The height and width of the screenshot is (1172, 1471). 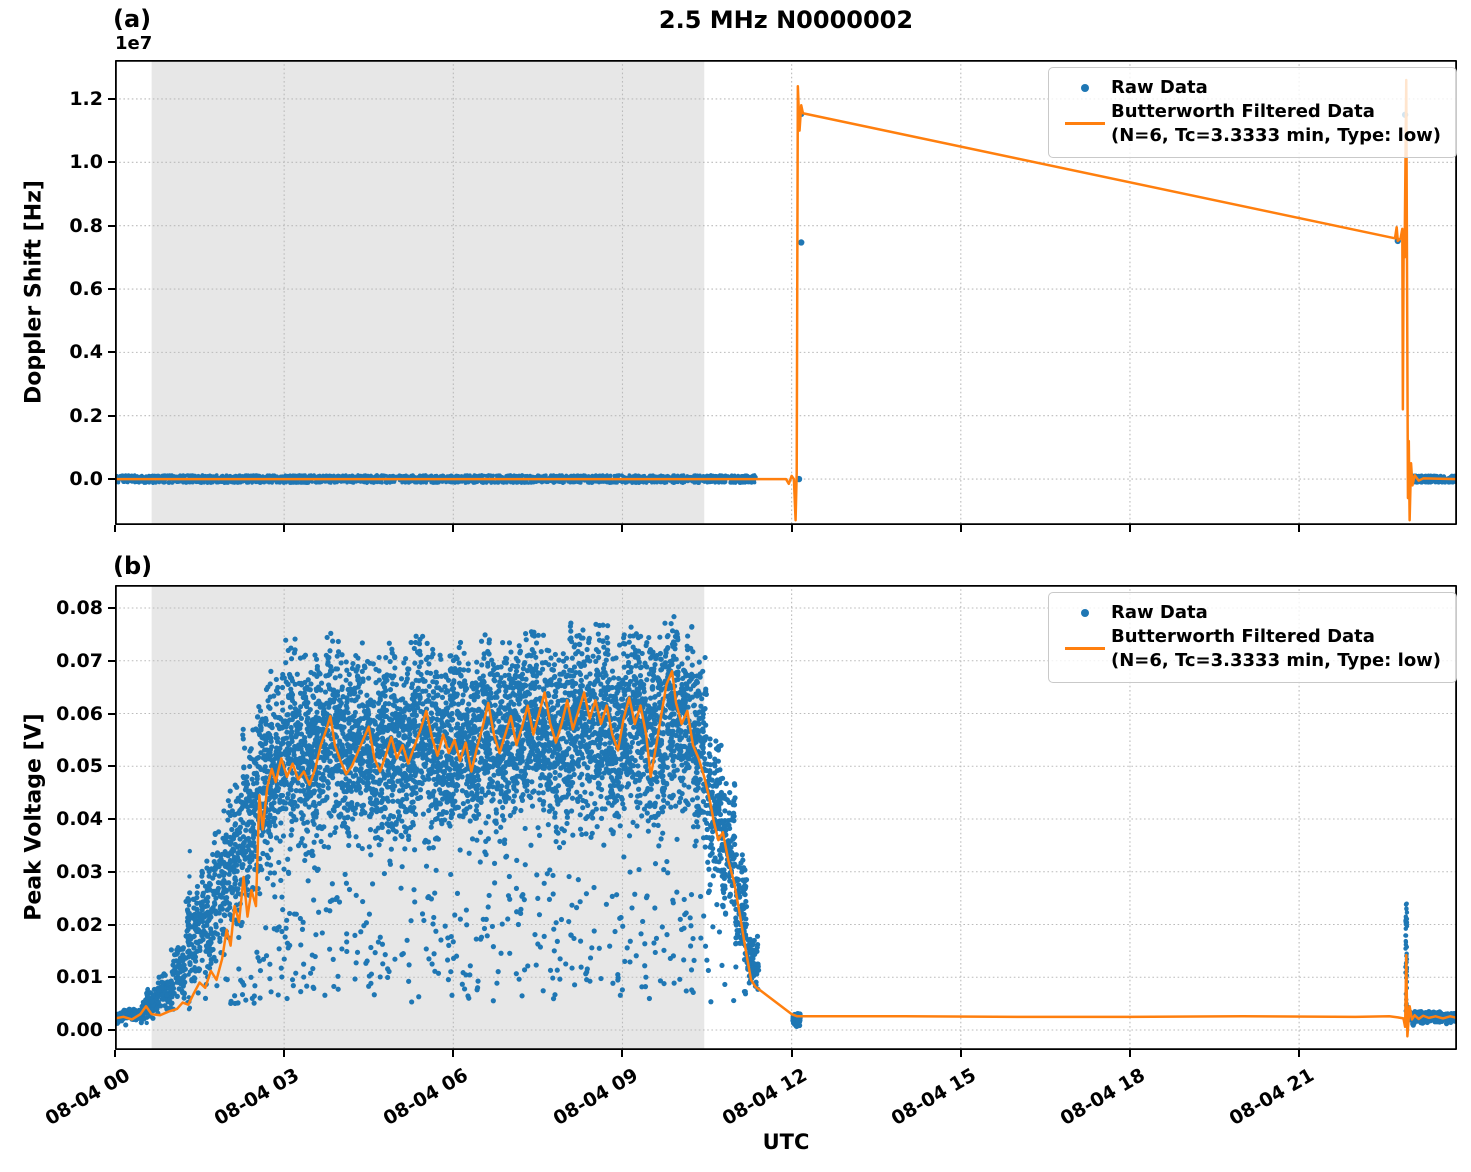 What do you see at coordinates (79, 819) in the screenshot?
I see `y-tick-label: 0.04` at bounding box center [79, 819].